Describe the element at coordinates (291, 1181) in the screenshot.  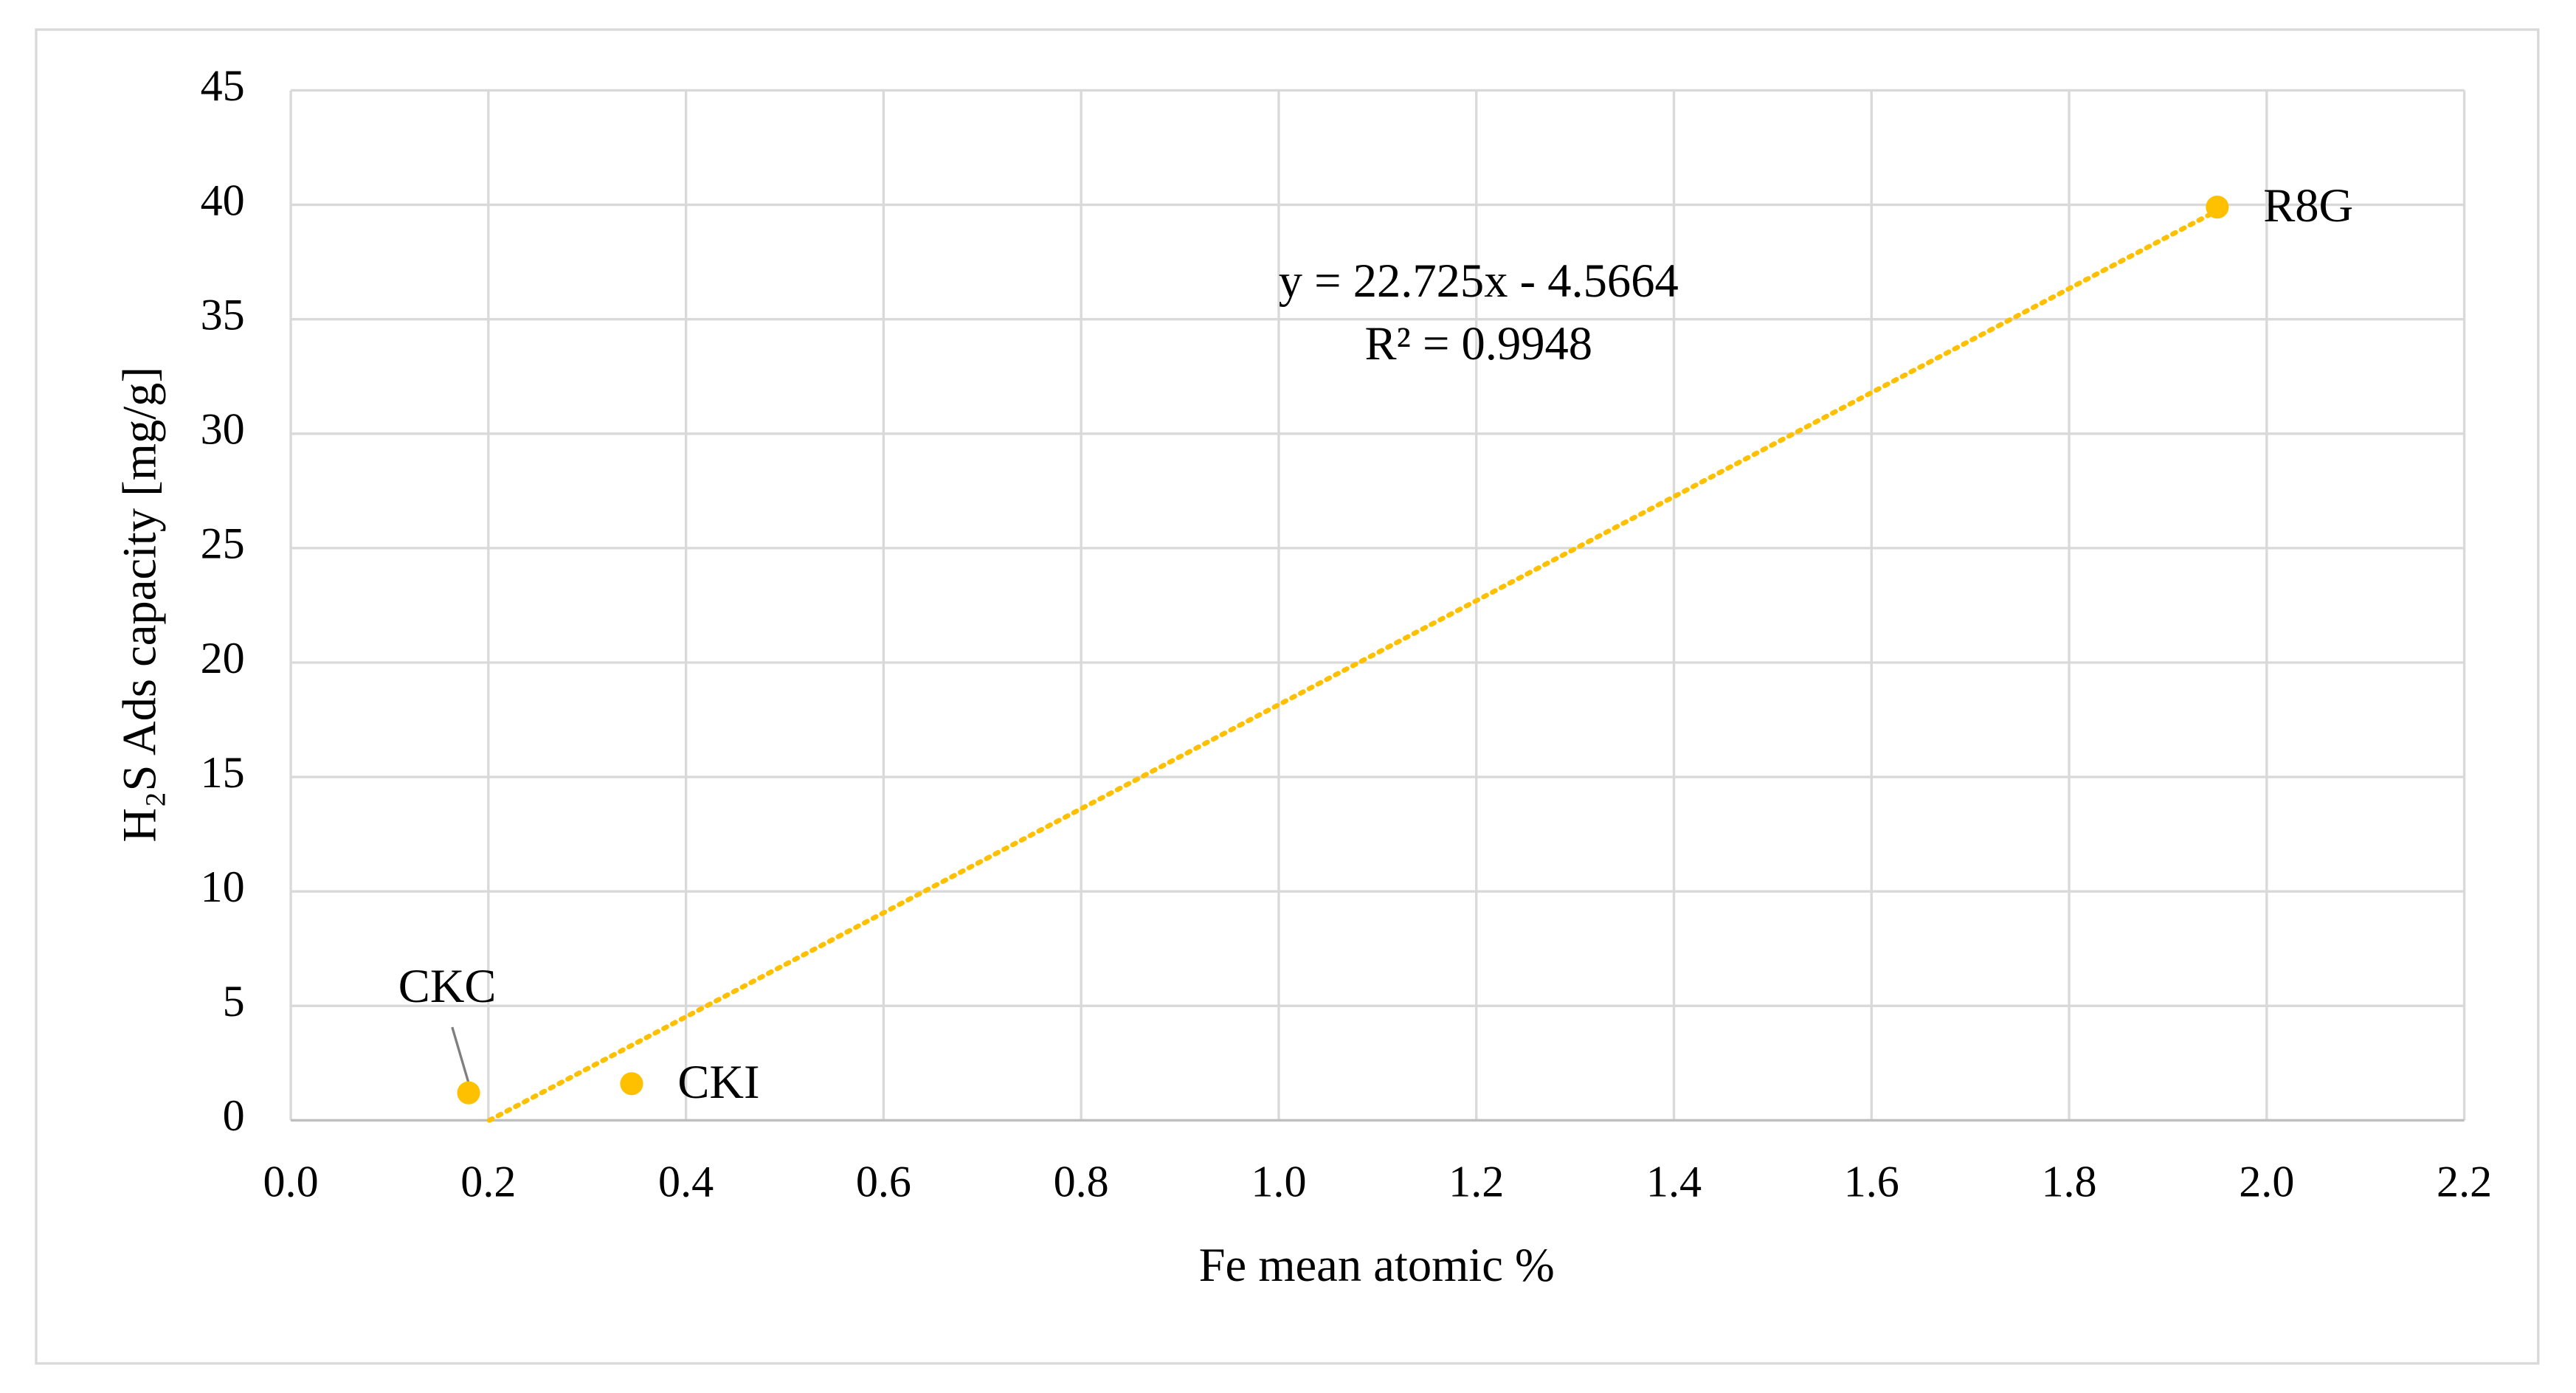
I see `x-tick-label: 0.0` at that location.